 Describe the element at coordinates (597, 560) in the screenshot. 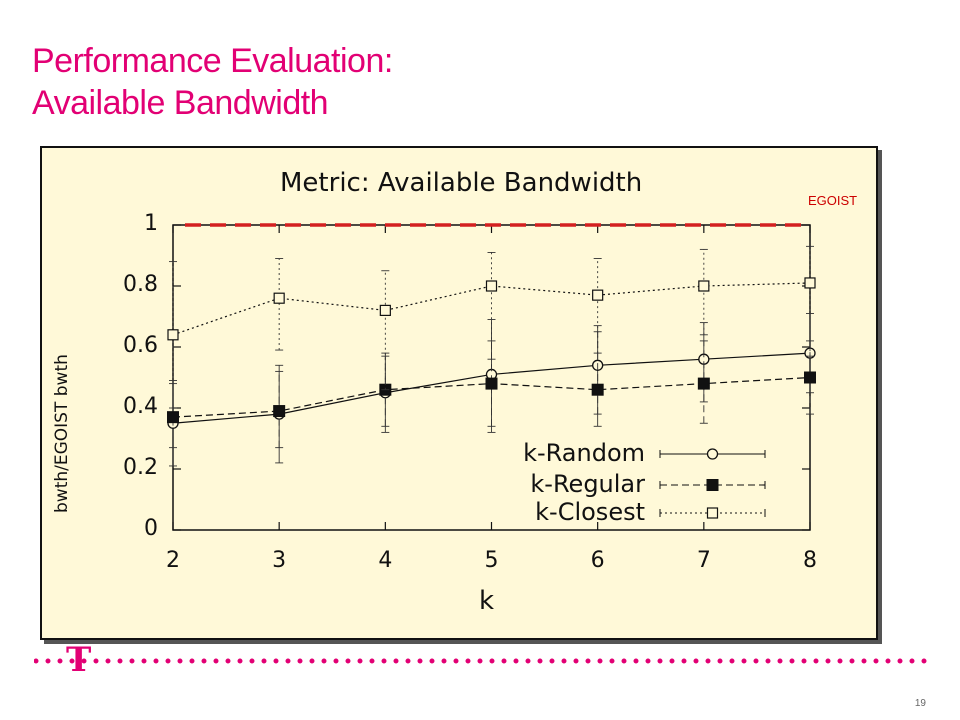

I see `x-tick-label: 6` at that location.